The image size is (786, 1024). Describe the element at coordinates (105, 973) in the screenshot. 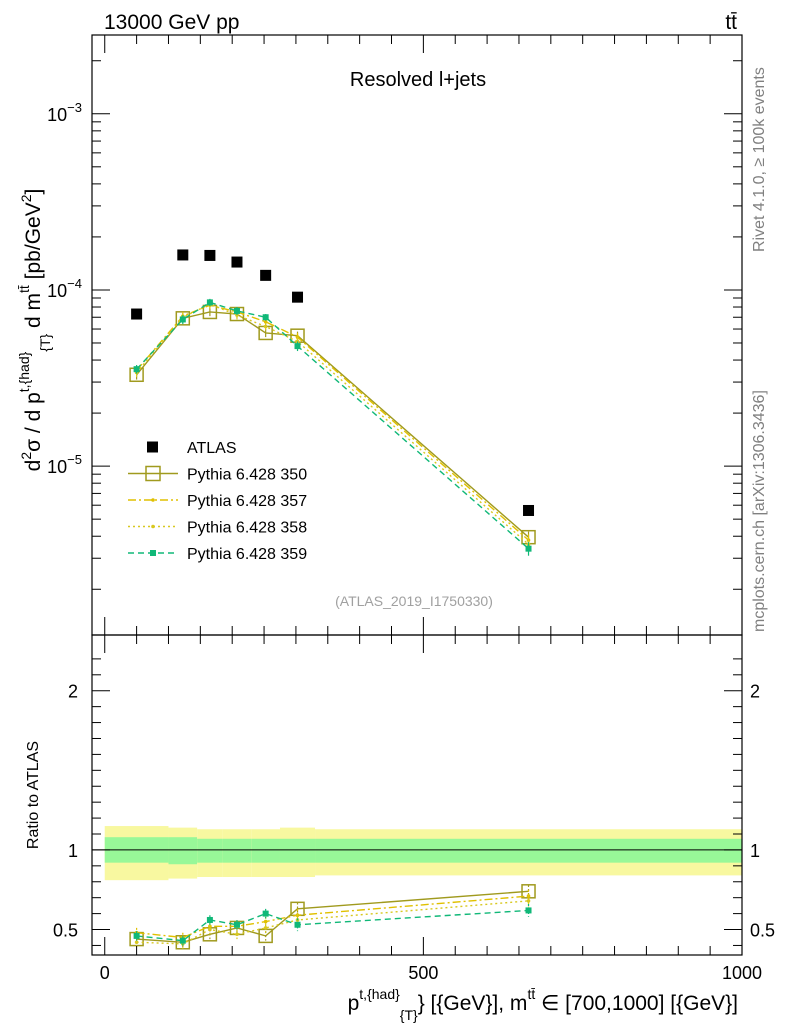

I see `x-tick-label: 0` at that location.